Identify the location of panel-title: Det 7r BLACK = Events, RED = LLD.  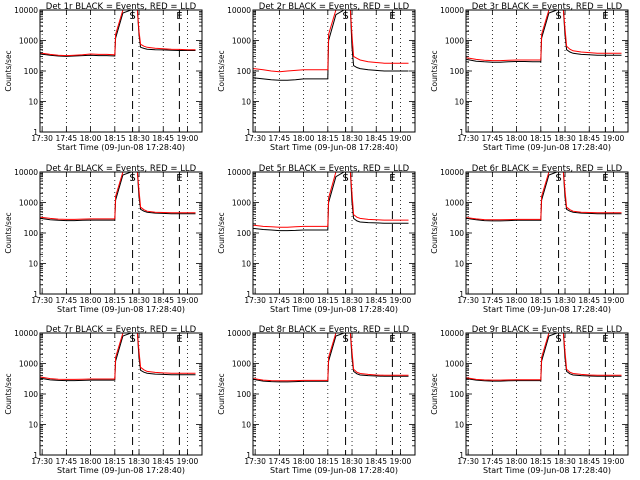
(121, 330).